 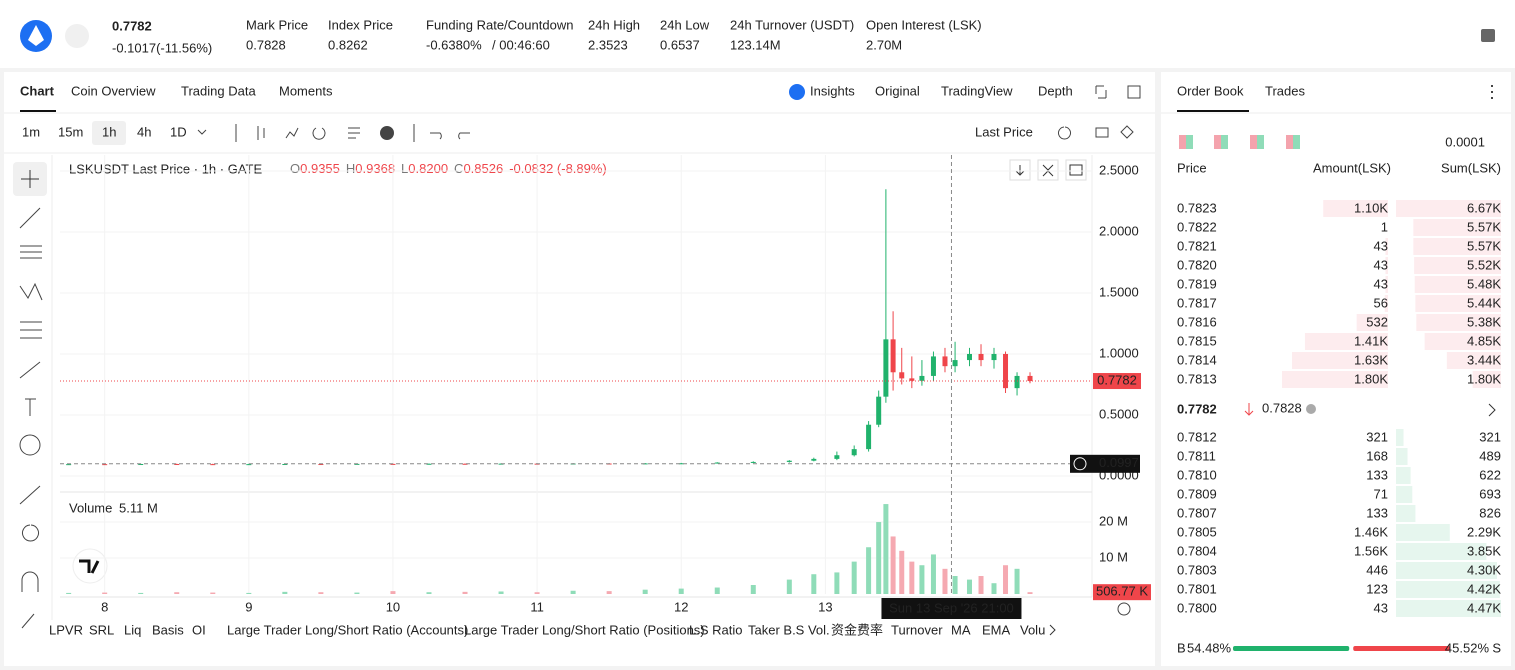 I want to click on chart-tool-icons, so click(x=1099, y=112).